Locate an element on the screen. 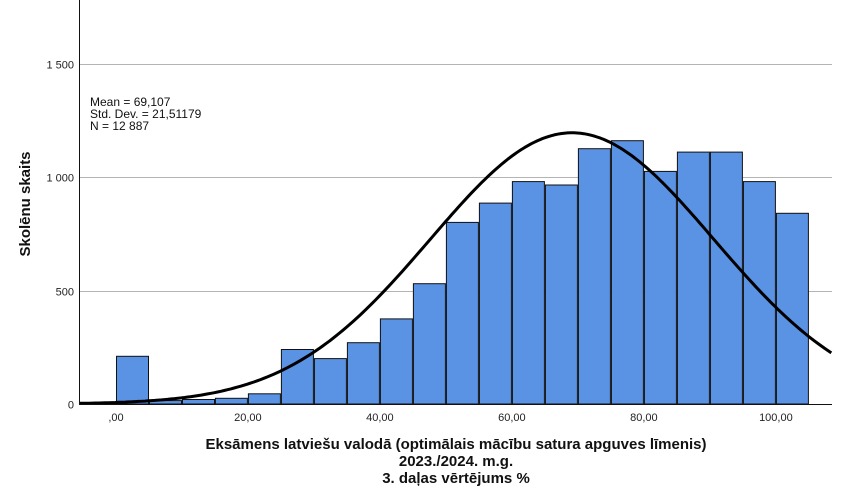 The width and height of the screenshot is (850, 500). x-axis-title-line-2: 2023./2024. m.g. is located at coordinates (456, 461).